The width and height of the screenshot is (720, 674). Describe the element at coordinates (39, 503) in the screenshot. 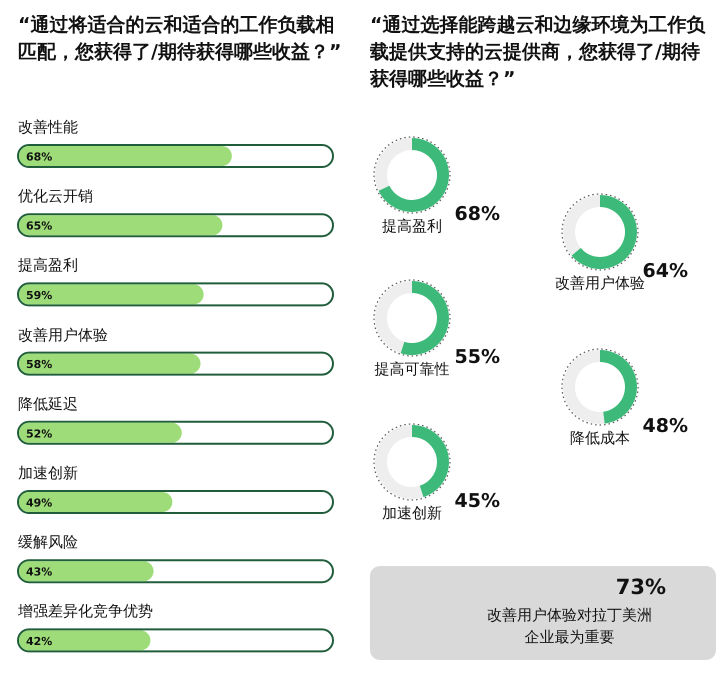

I see `data-label: 49%` at that location.